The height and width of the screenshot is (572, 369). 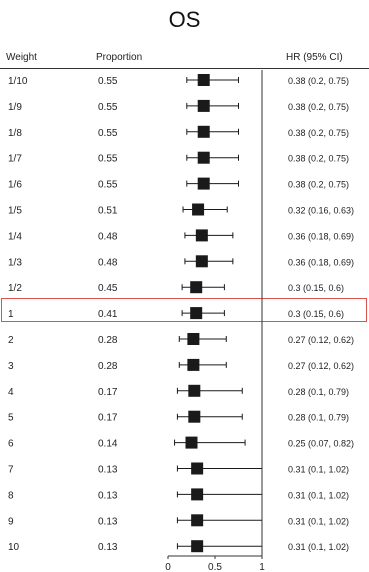 I want to click on row-weight-label: 3, so click(x=11, y=366).